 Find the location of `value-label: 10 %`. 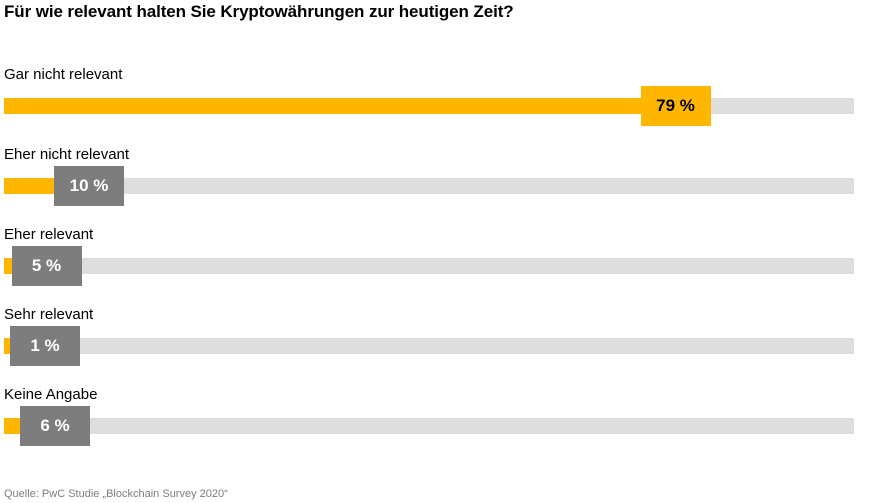

value-label: 10 % is located at coordinates (89, 186).